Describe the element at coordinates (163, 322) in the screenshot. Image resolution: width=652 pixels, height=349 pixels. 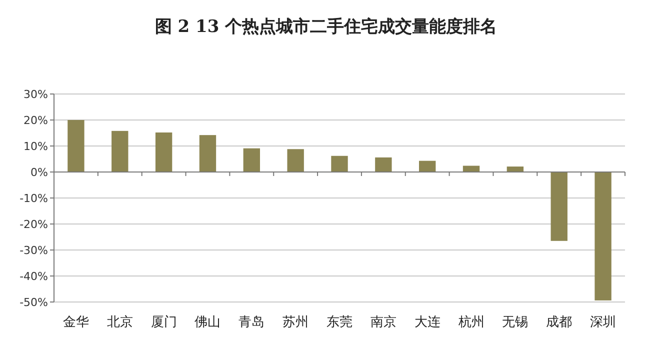
I see `x-tick-label: 厦门` at that location.